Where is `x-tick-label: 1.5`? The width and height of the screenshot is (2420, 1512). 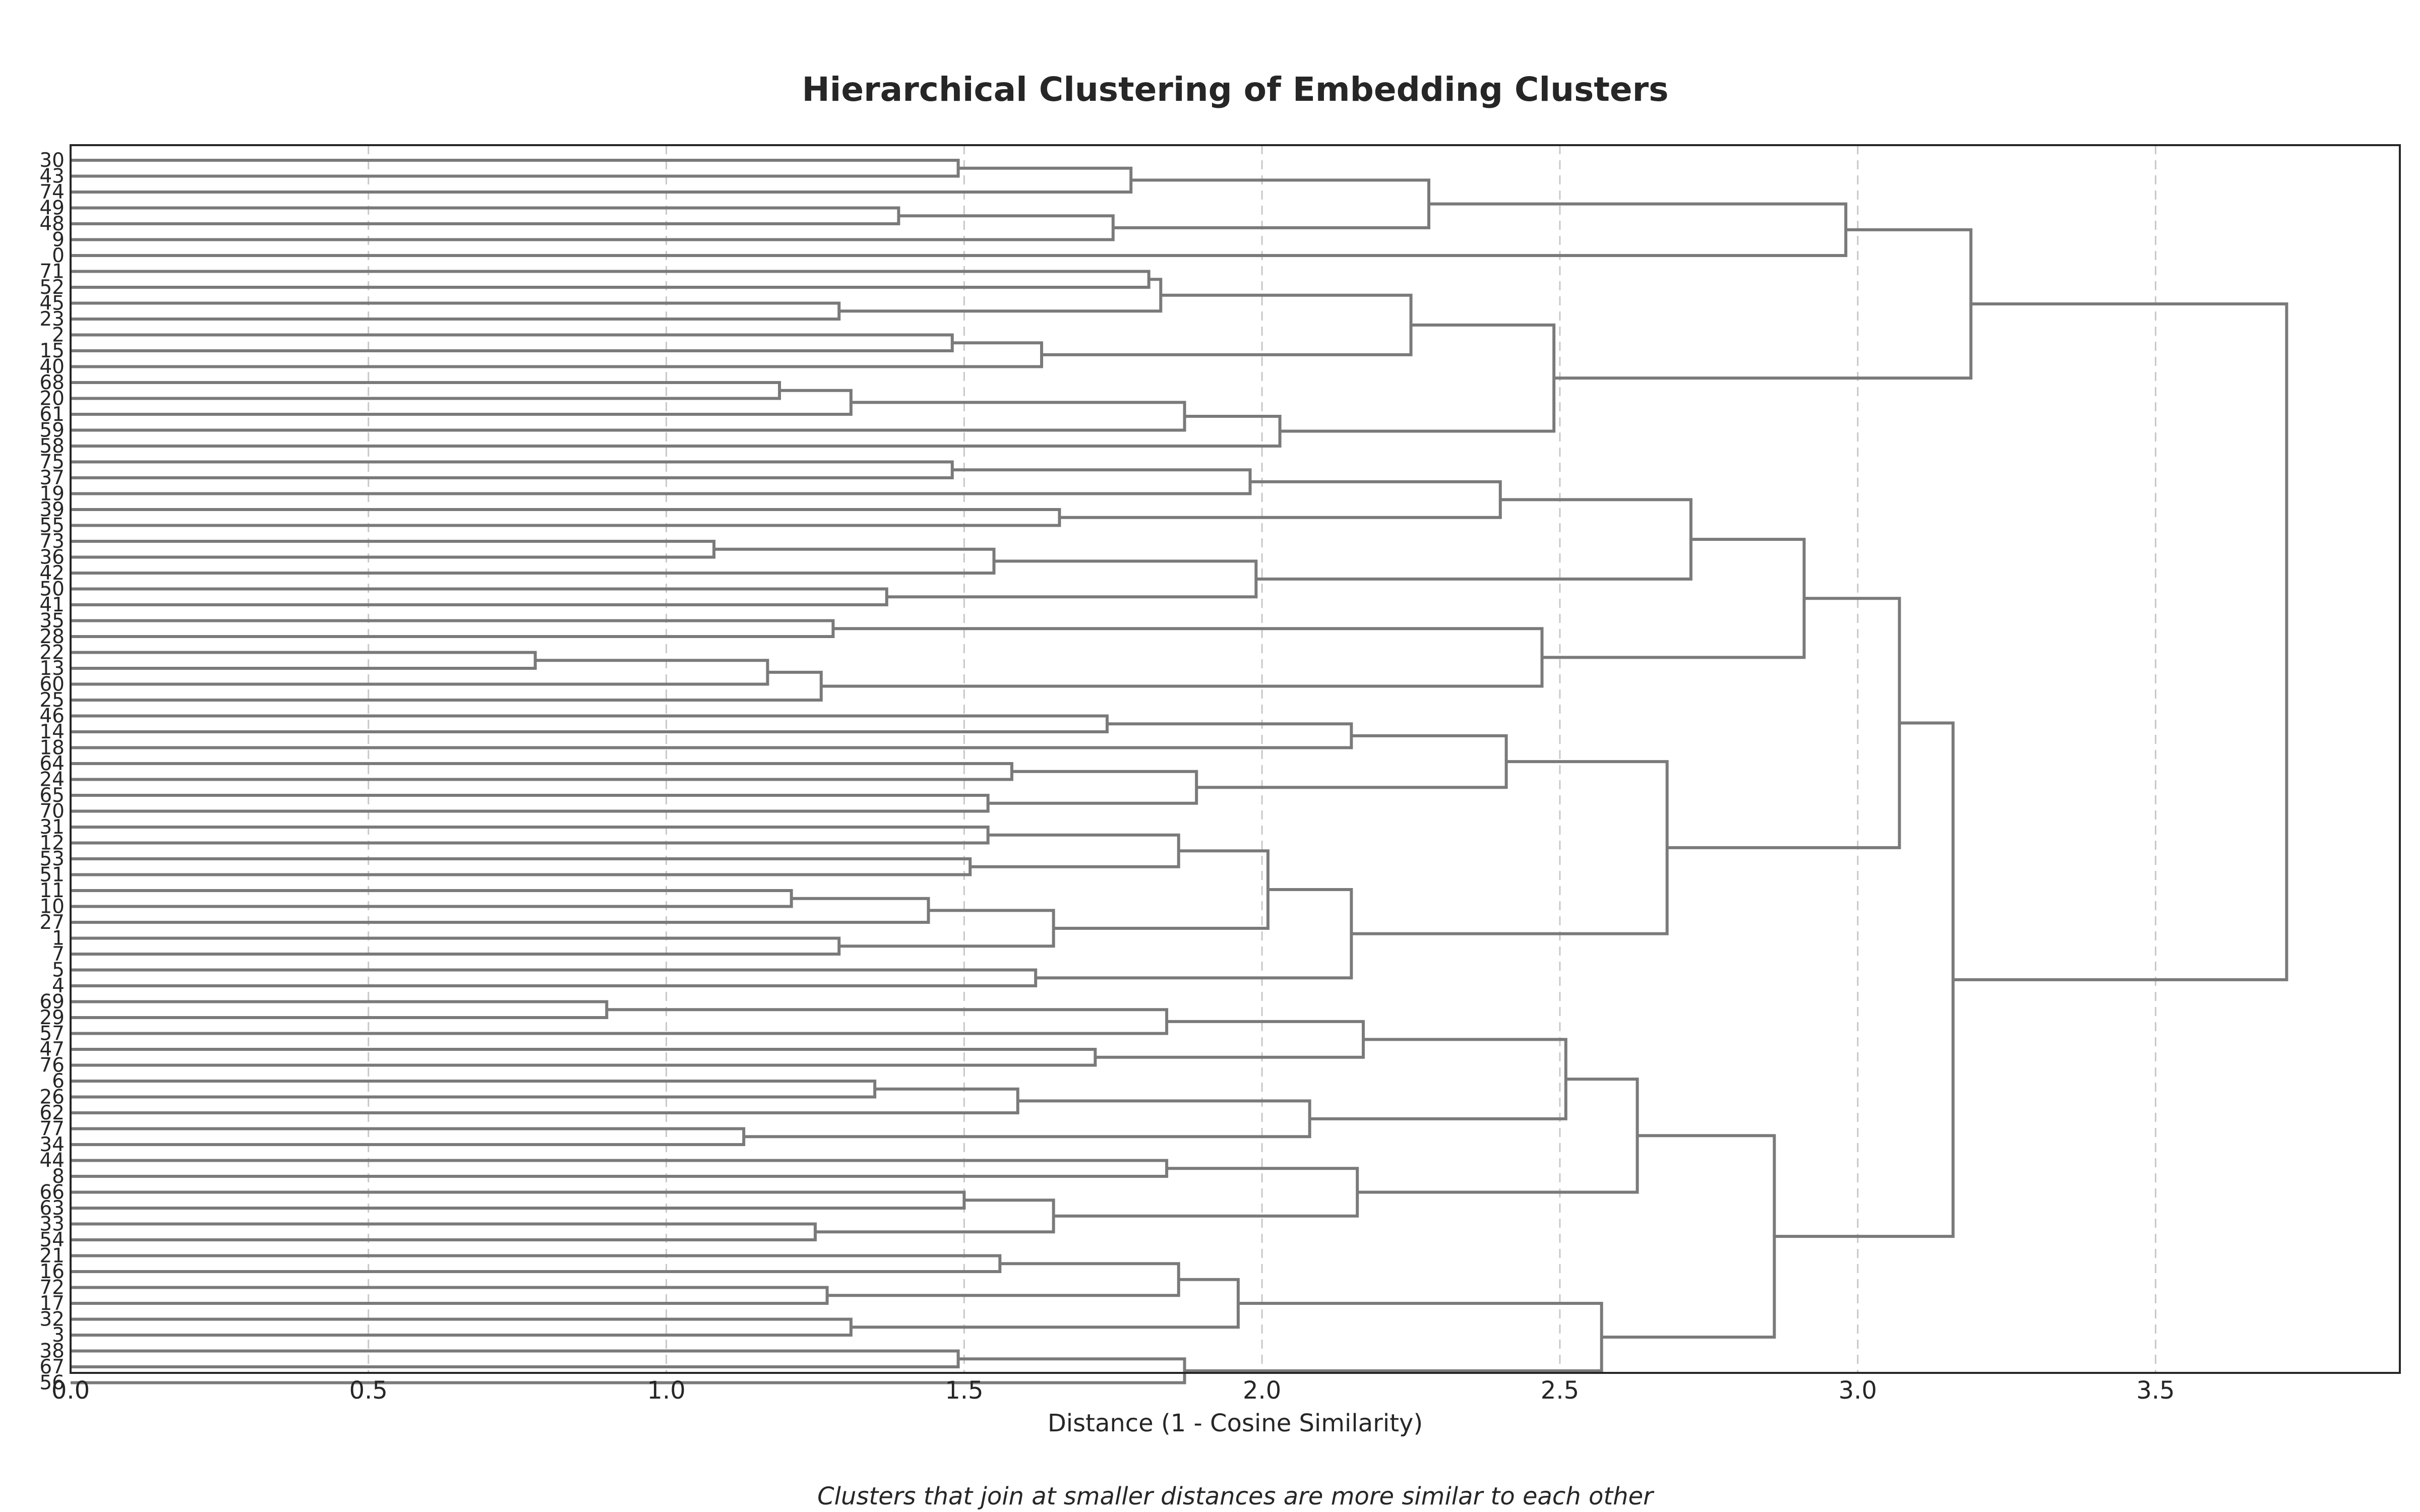 x-tick-label: 1.5 is located at coordinates (964, 1390).